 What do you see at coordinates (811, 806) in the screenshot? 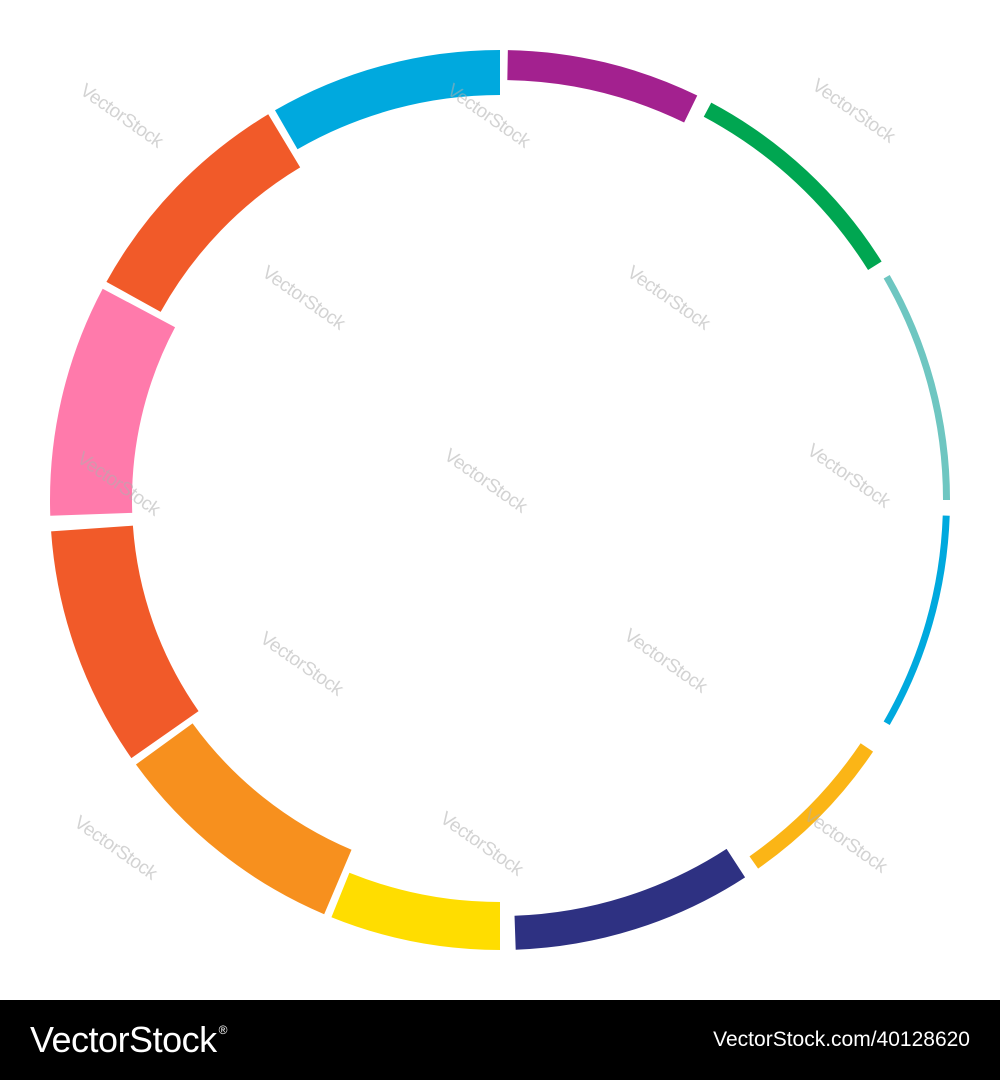
I see `ring-segment-amber` at bounding box center [811, 806].